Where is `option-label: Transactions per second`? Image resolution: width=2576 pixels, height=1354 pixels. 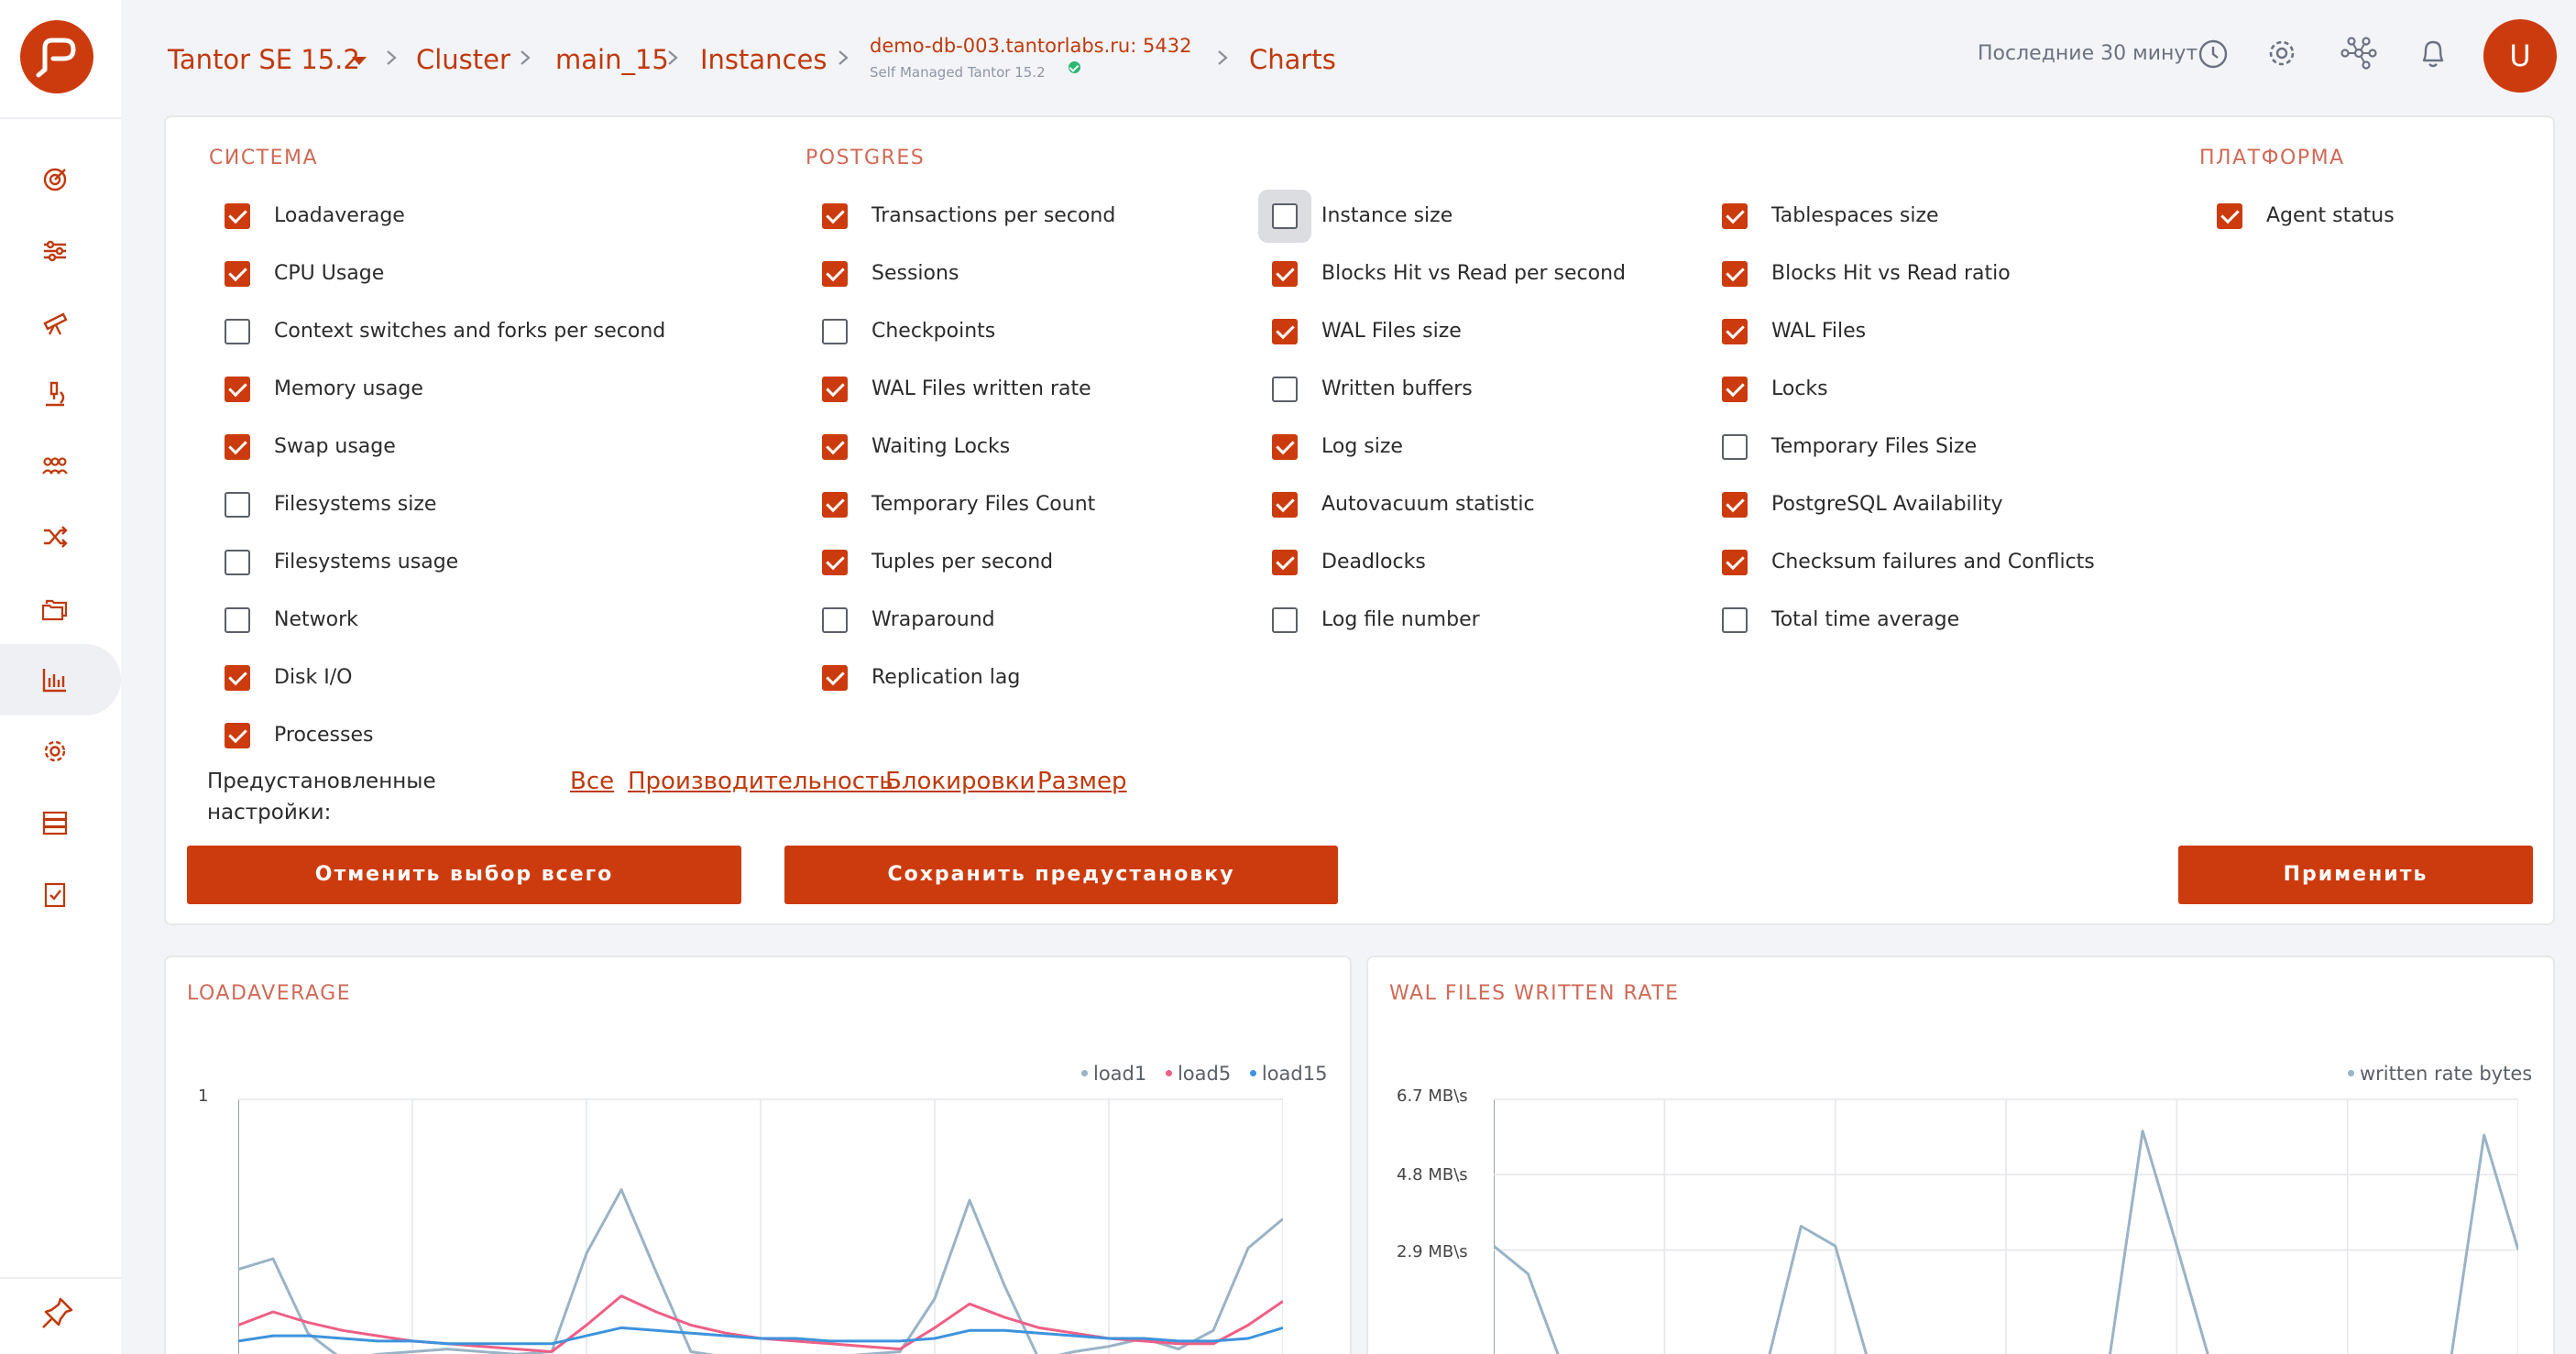 option-label: Transactions per second is located at coordinates (993, 215).